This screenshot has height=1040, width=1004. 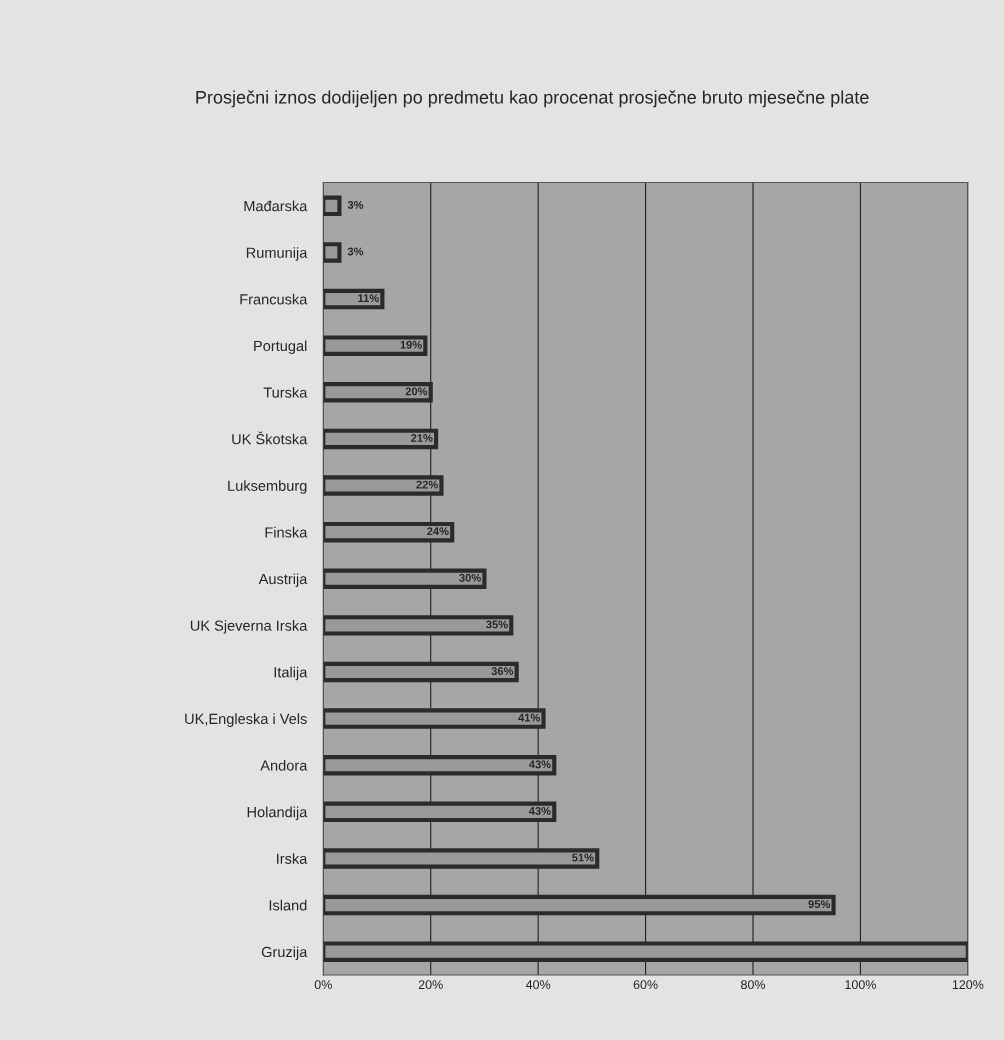 What do you see at coordinates (416, 391) in the screenshot?
I see `data-label: 20%` at bounding box center [416, 391].